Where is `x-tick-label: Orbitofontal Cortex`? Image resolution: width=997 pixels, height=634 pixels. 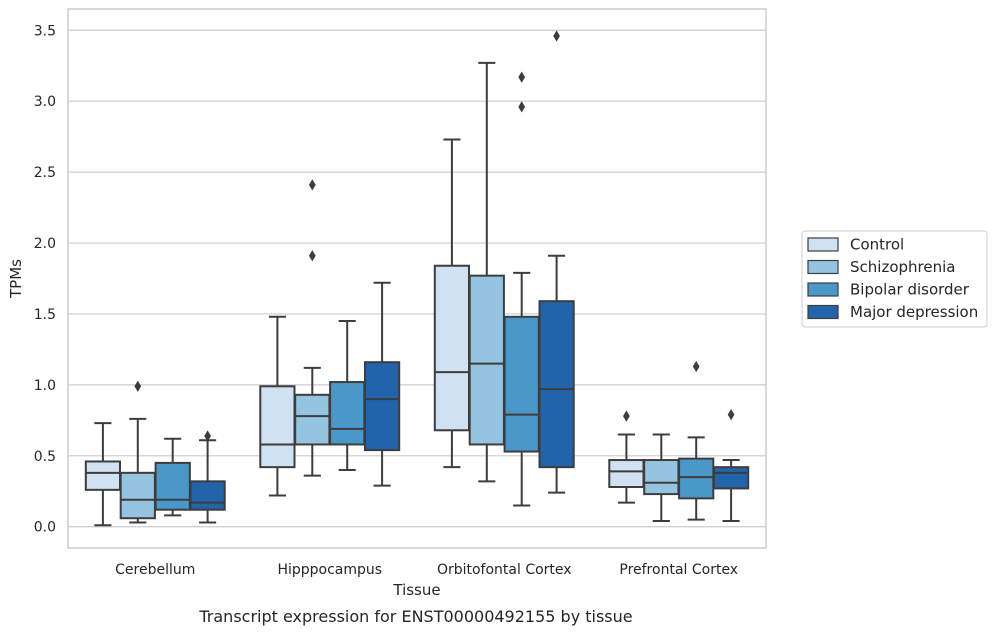
x-tick-label: Orbitofontal Cortex is located at coordinates (504, 570).